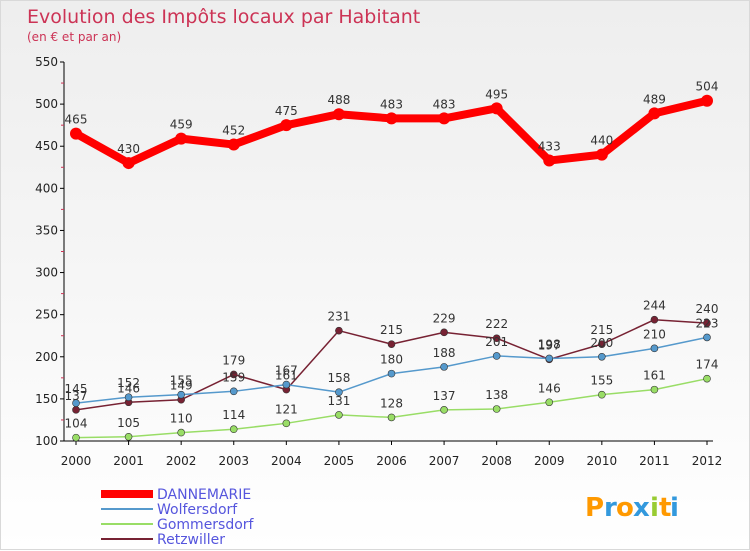  I want to click on x-tick-label: 2001, so click(128, 461).